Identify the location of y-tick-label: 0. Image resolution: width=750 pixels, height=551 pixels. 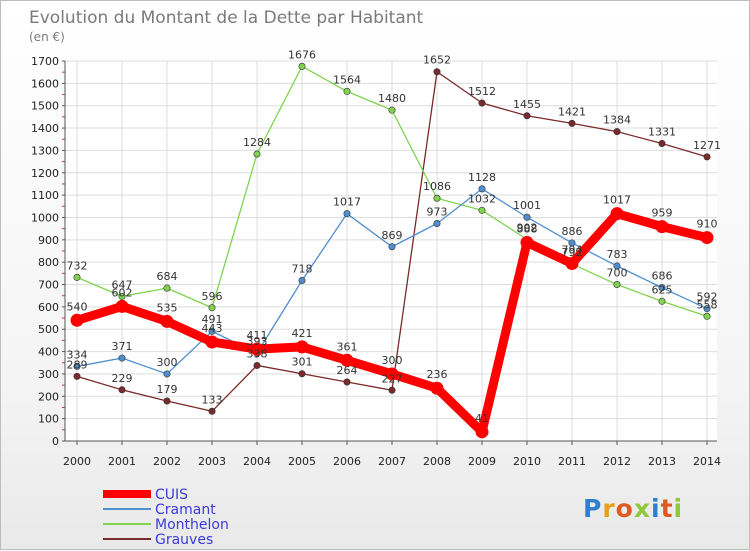
(55, 441).